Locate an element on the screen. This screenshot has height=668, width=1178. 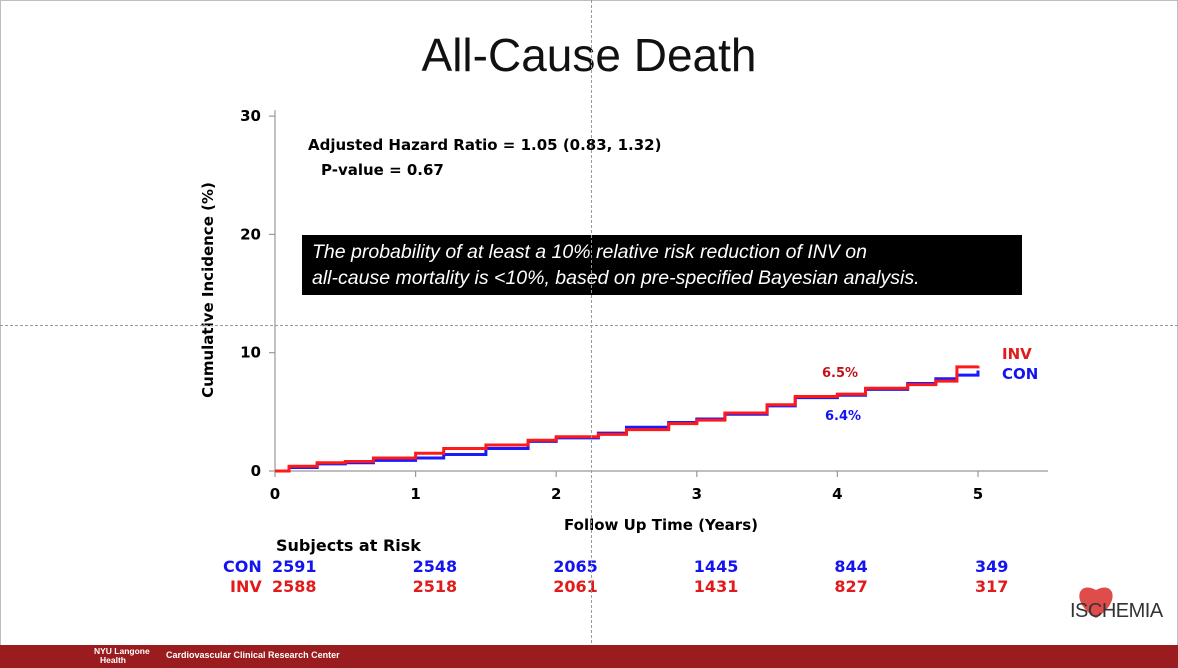
risk-con-value: 2548 is located at coordinates (435, 566).